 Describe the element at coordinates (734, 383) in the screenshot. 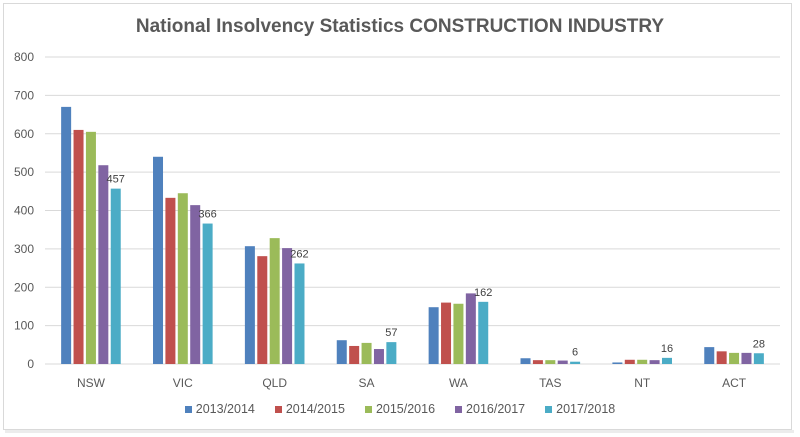

I see `x-category-label: ACT` at that location.